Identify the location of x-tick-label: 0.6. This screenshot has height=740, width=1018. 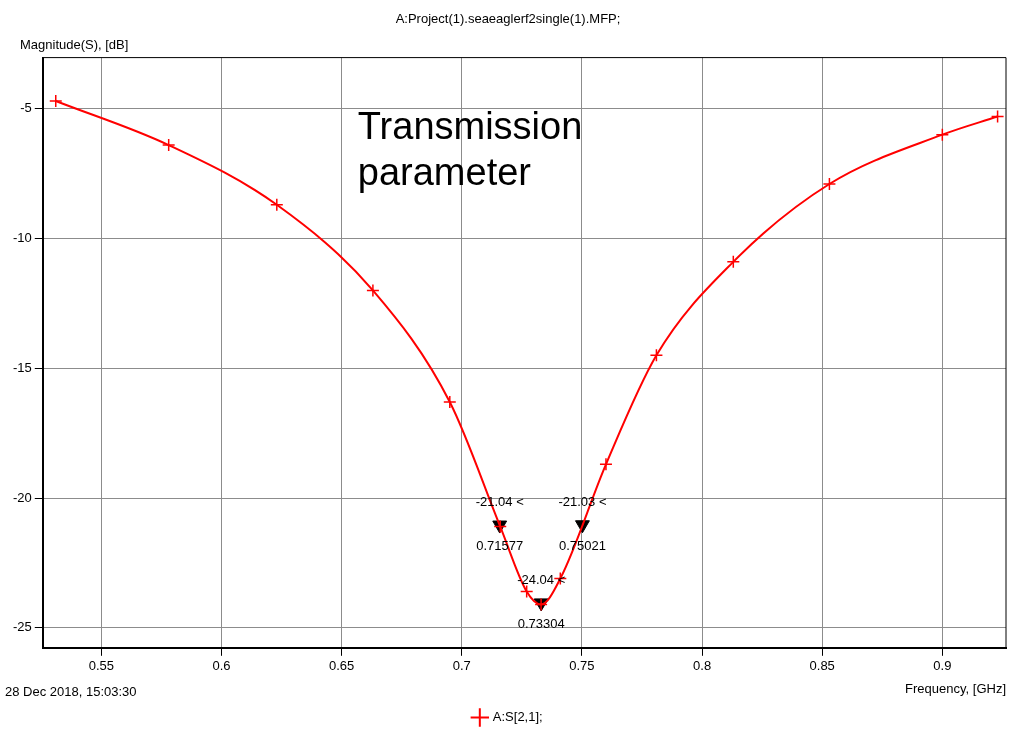
(221, 666).